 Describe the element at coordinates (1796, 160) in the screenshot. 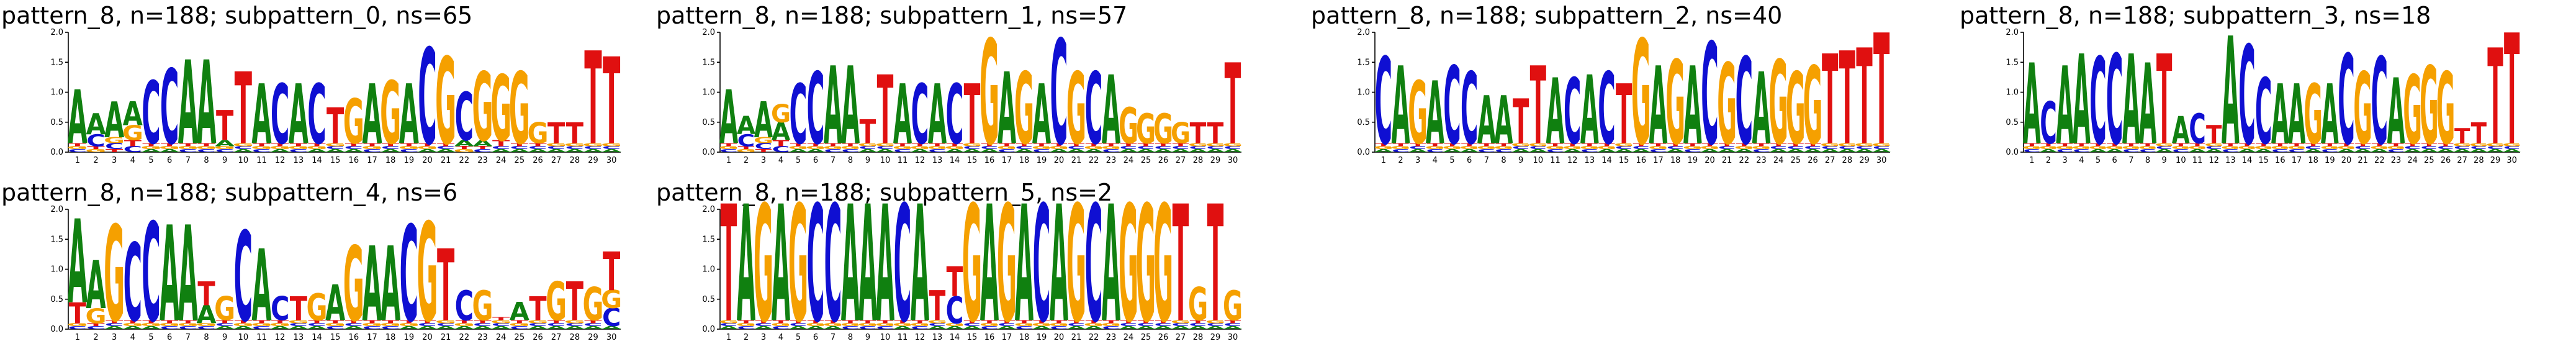

I see `x-tick-label: 25` at that location.